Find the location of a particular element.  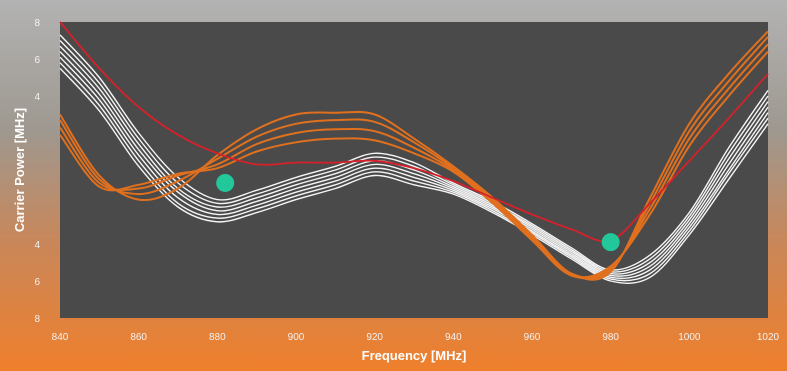

marker-layer is located at coordinates (418, 212).